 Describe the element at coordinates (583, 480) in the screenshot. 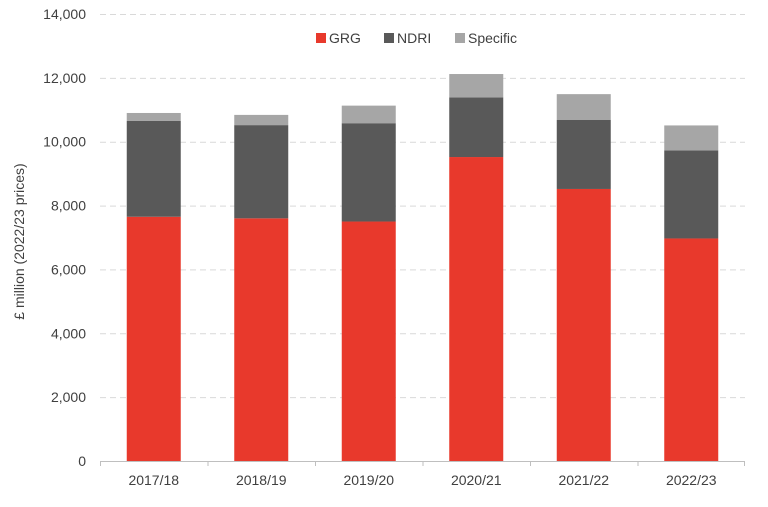

I see `x-tick-label: 2021/22` at that location.